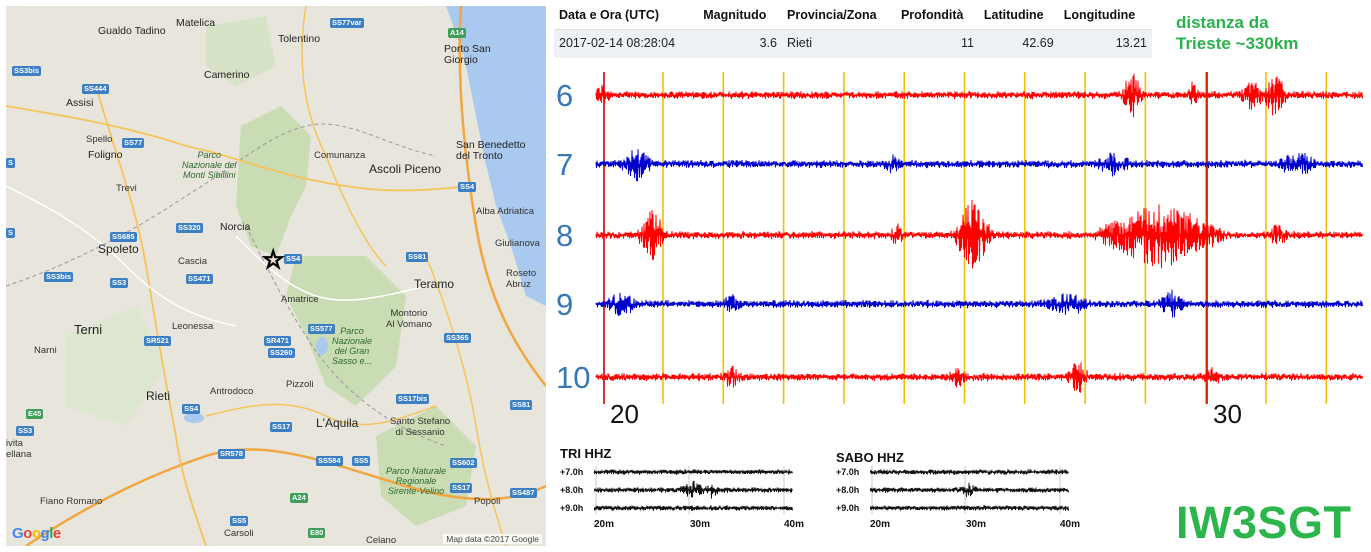 This screenshot has height=552, width=1371. What do you see at coordinates (517, 243) in the screenshot?
I see `place-giulianova: Giulianova` at bounding box center [517, 243].